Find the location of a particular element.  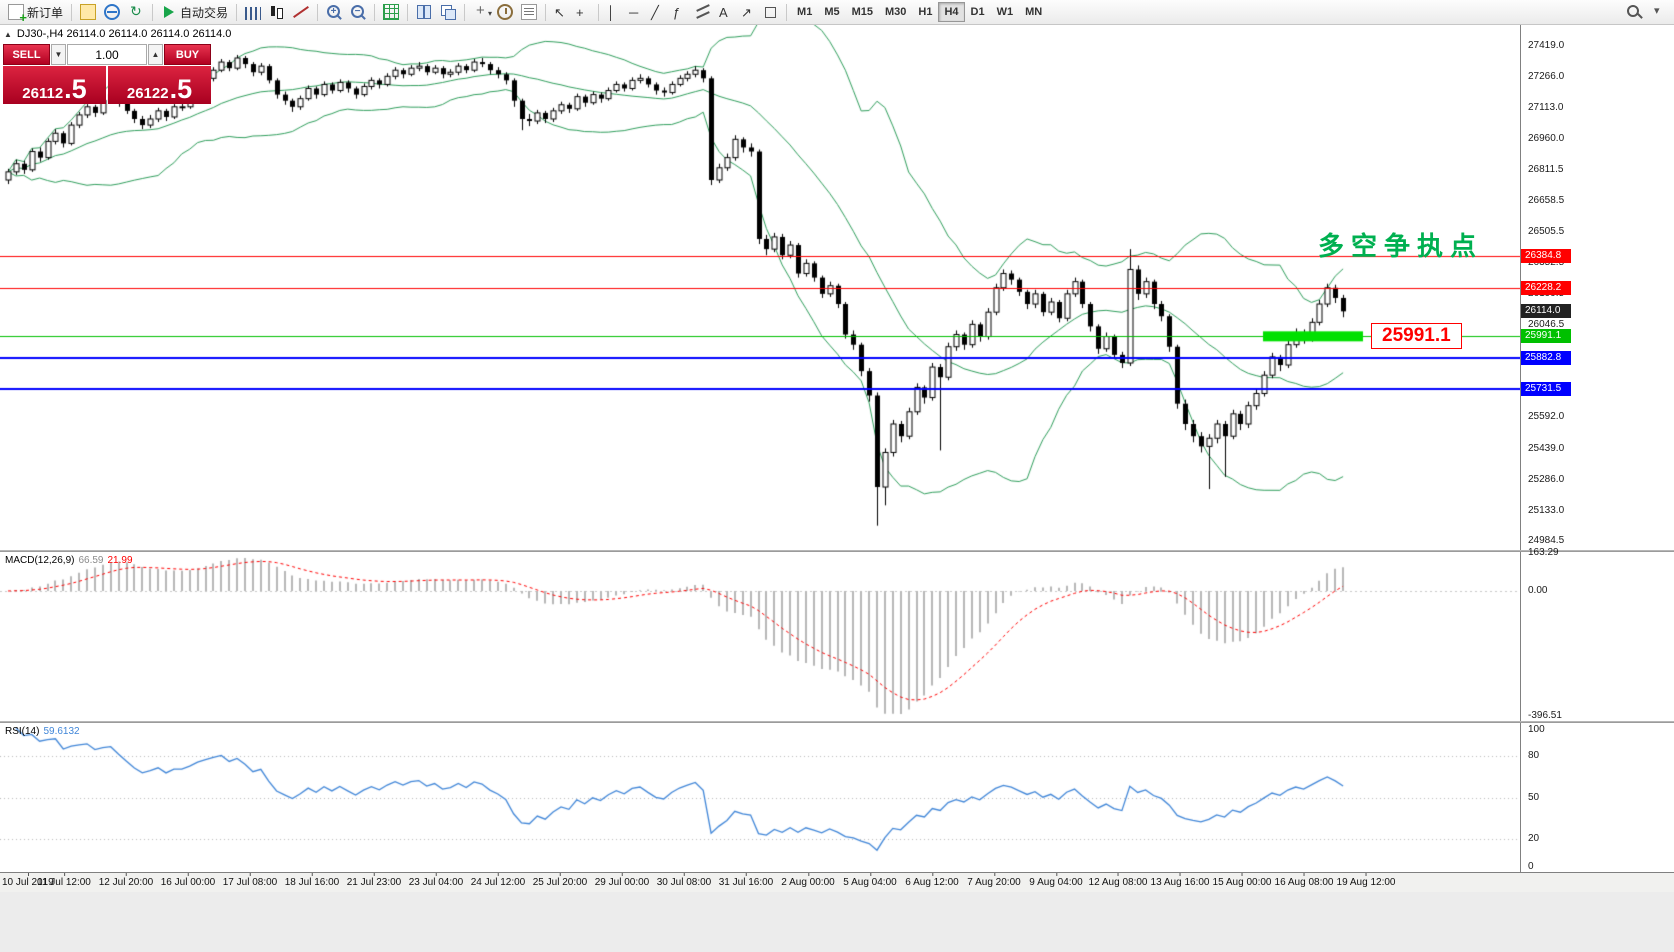

auto-trading-button: 自动交易 is located at coordinates (194, 12).